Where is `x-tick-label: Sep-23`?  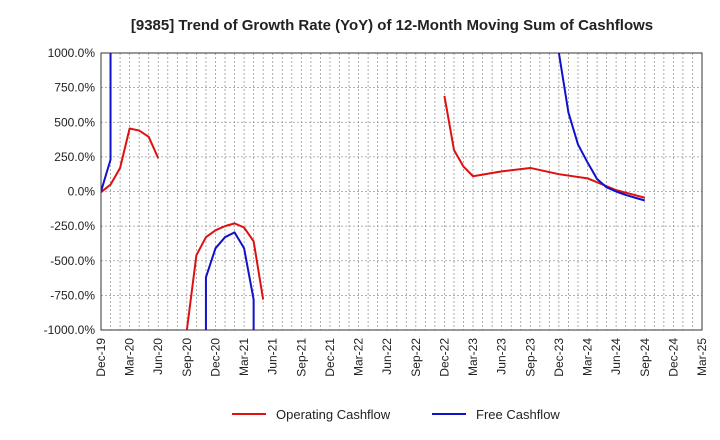 x-tick-label: Sep-23 is located at coordinates (530, 357).